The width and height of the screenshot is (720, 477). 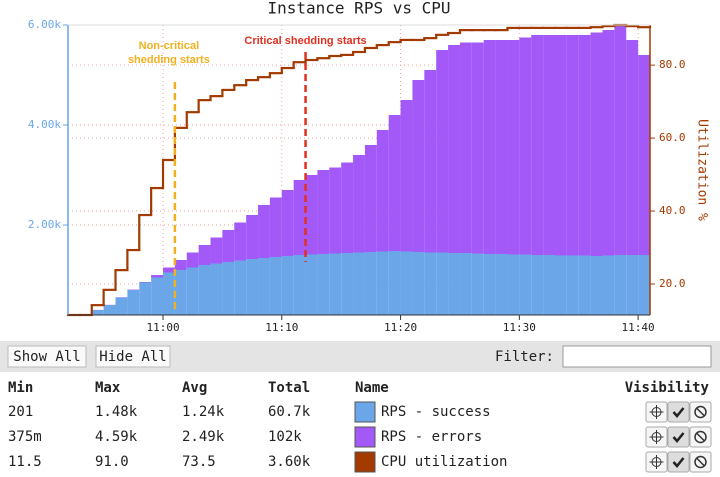 What do you see at coordinates (672, 137) in the screenshot?
I see `y2-tick-label: 60.0` at bounding box center [672, 137].